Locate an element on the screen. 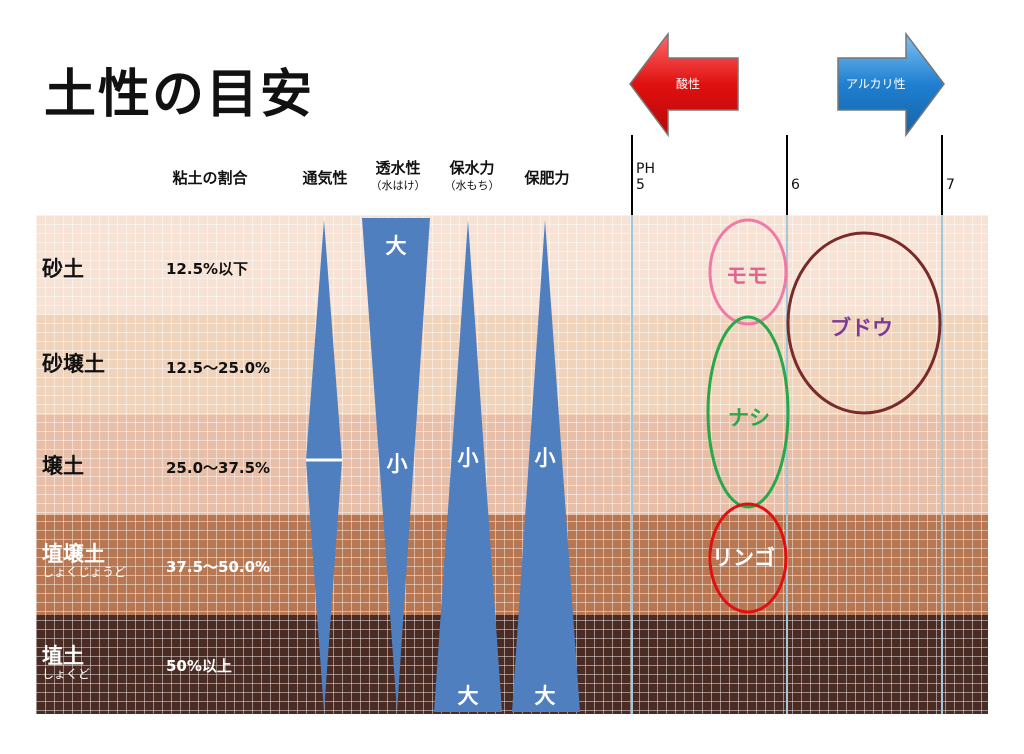 The width and height of the screenshot is (1024, 754). soil-band-sand is located at coordinates (512, 265).